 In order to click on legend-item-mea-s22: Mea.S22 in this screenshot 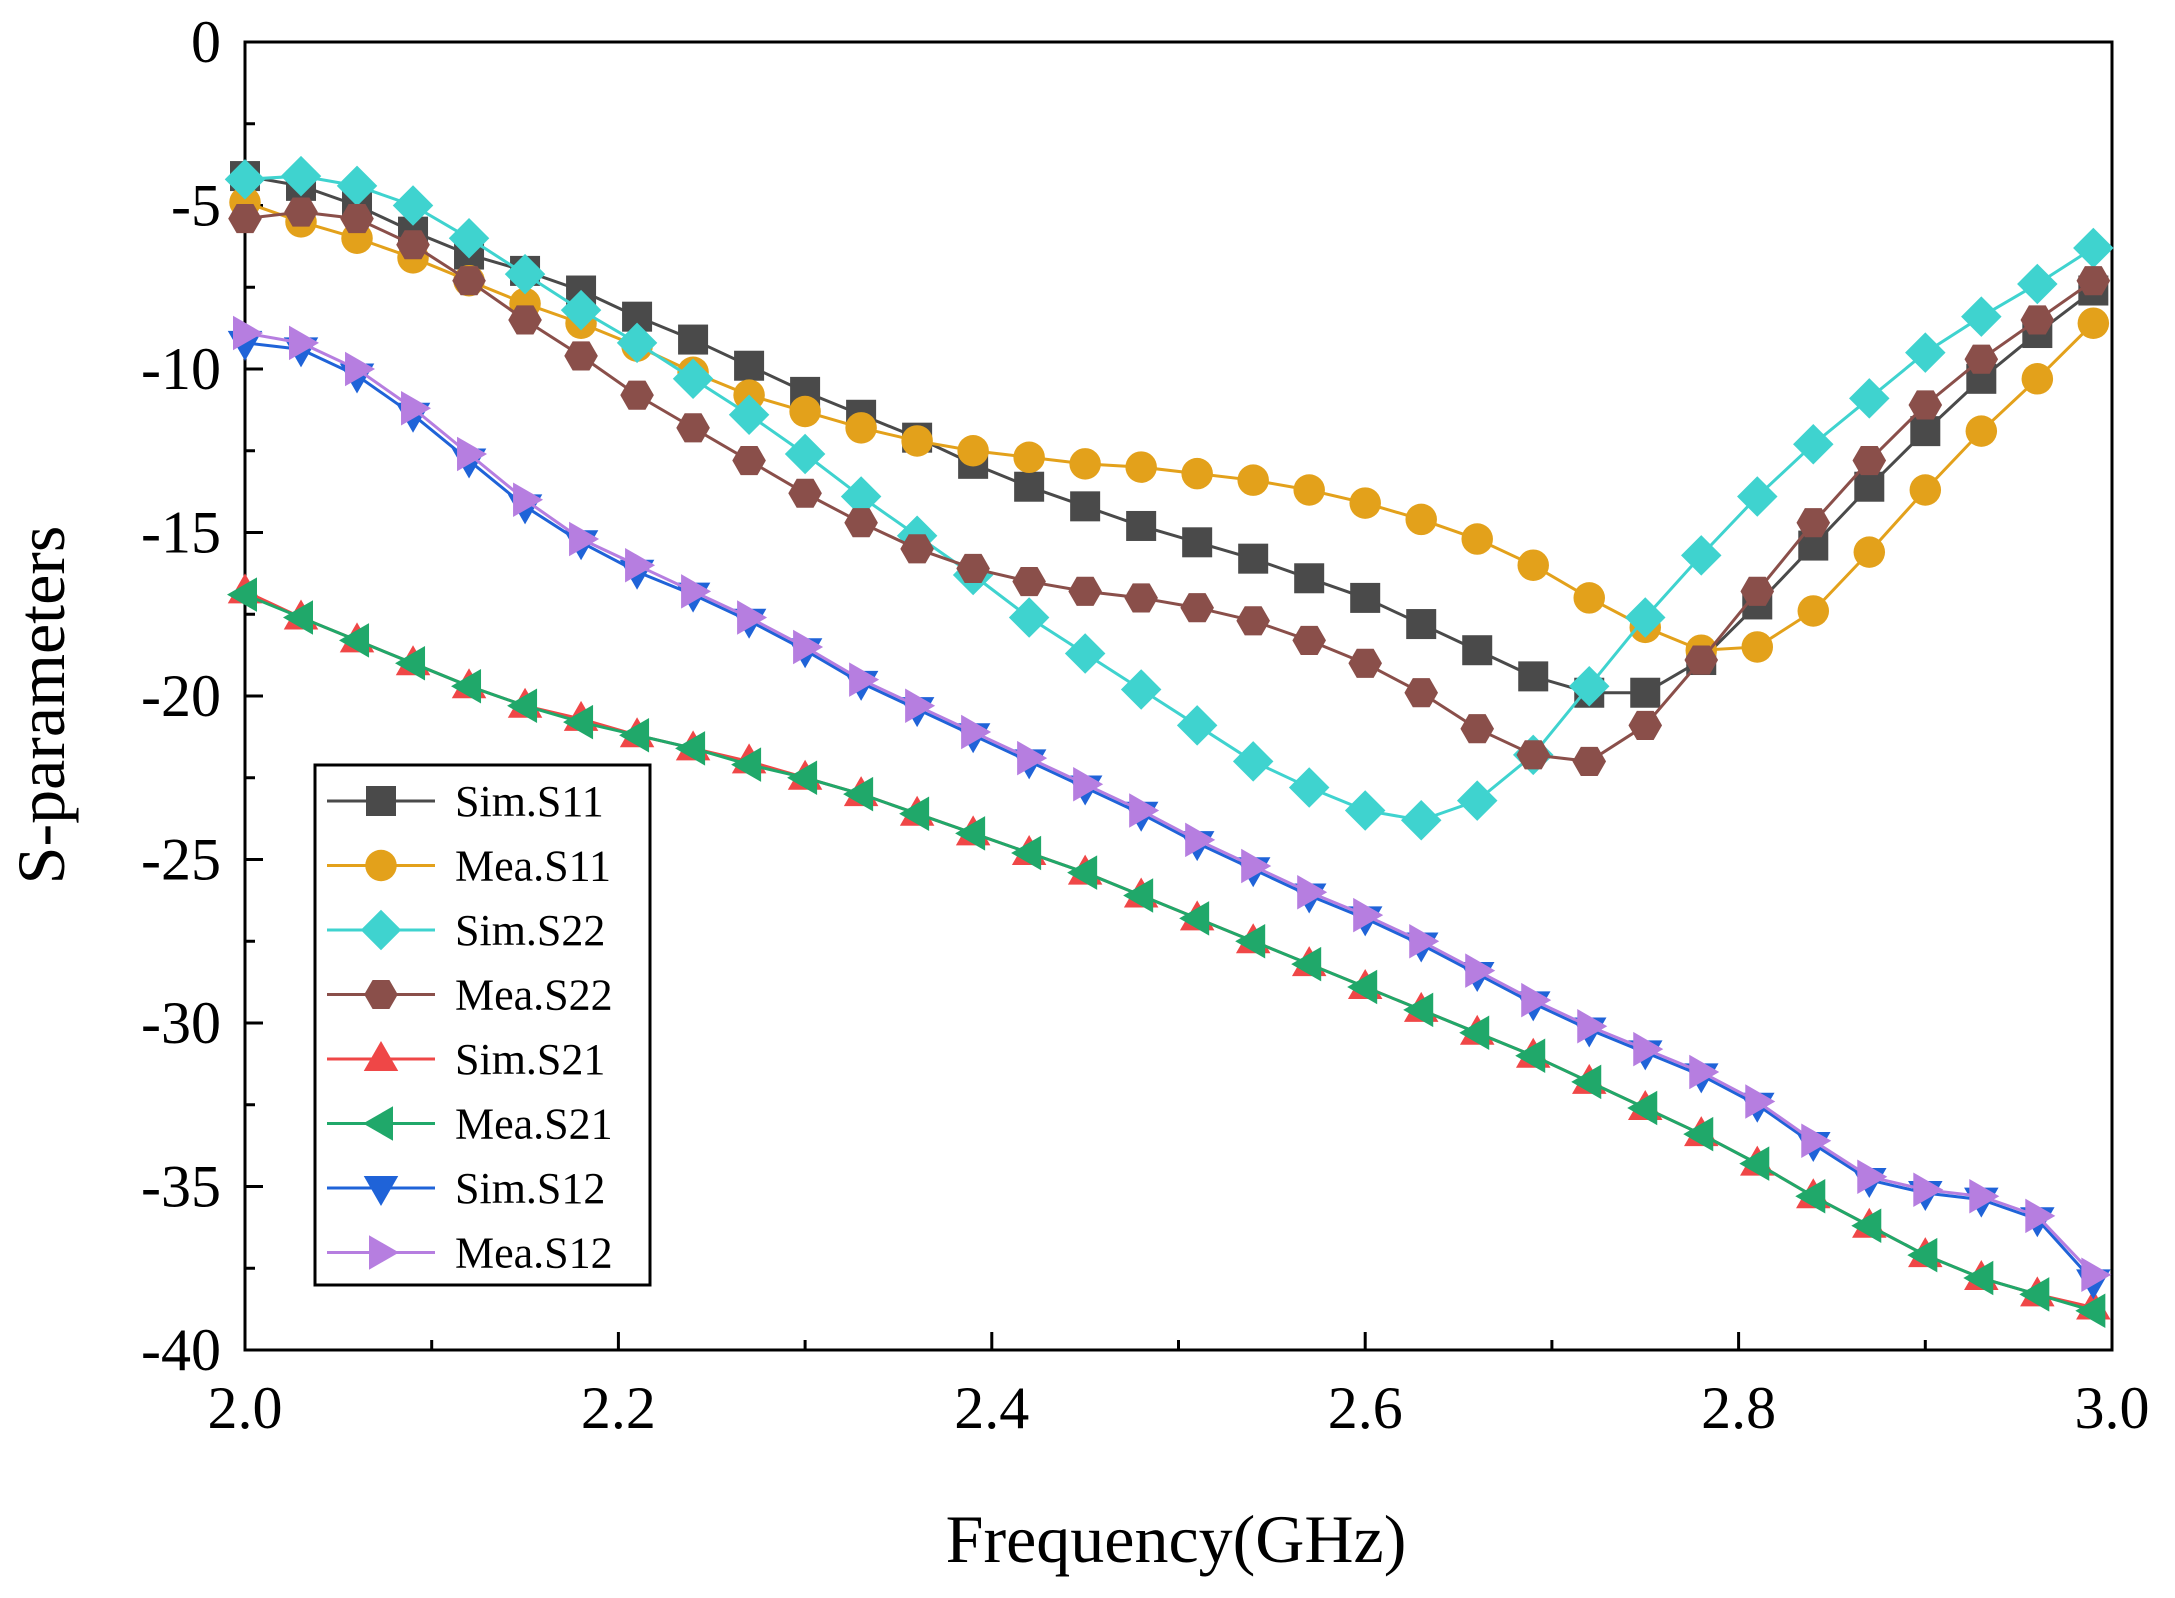, I will do `click(470, 995)`.